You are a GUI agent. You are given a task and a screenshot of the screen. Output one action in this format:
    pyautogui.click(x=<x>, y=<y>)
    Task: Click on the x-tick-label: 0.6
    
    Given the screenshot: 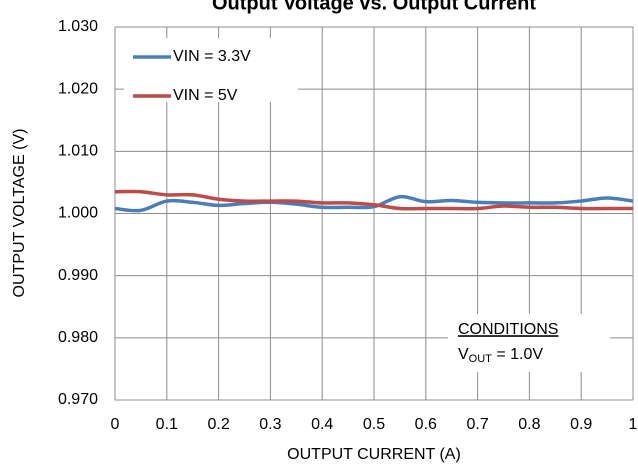 What is the action you would take?
    pyautogui.click(x=426, y=424)
    